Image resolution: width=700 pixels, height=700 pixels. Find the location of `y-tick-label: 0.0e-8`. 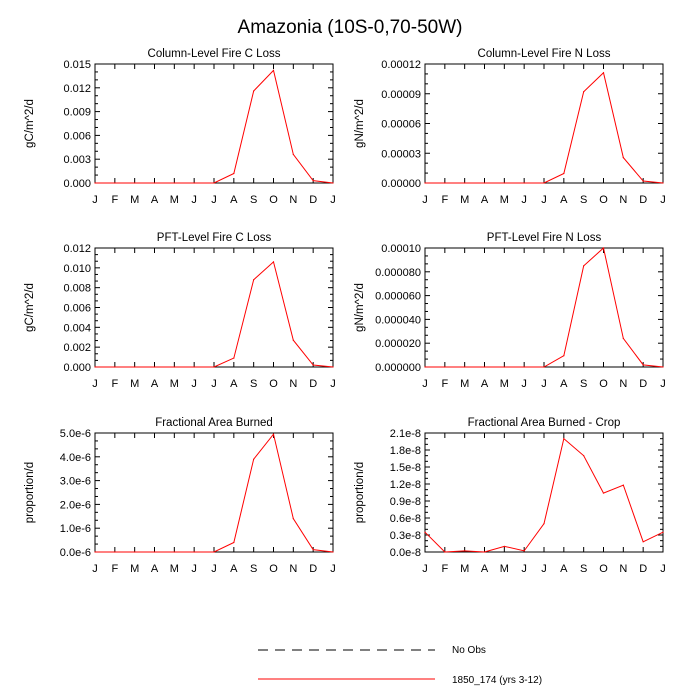

y-tick-label: 0.0e-8 is located at coordinates (405, 553).